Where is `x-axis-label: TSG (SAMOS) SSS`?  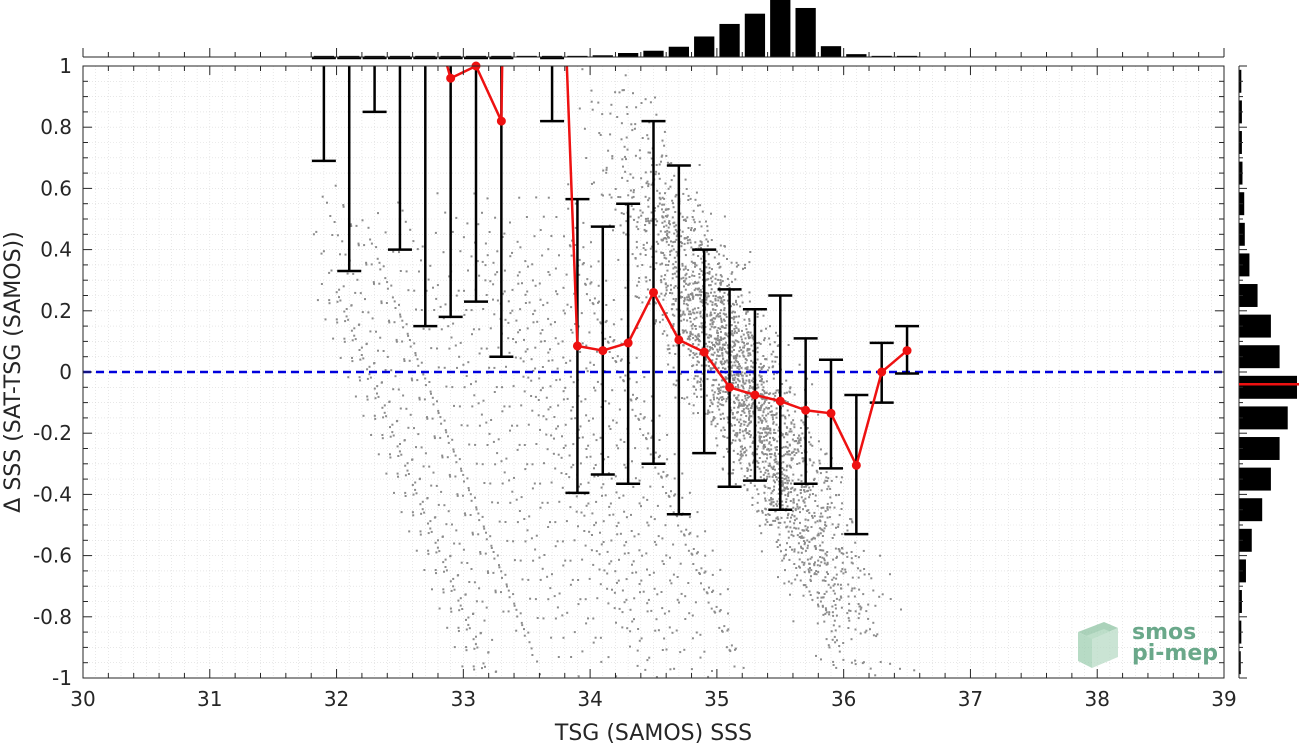
x-axis-label: TSG (SAMOS) SSS is located at coordinates (653, 733).